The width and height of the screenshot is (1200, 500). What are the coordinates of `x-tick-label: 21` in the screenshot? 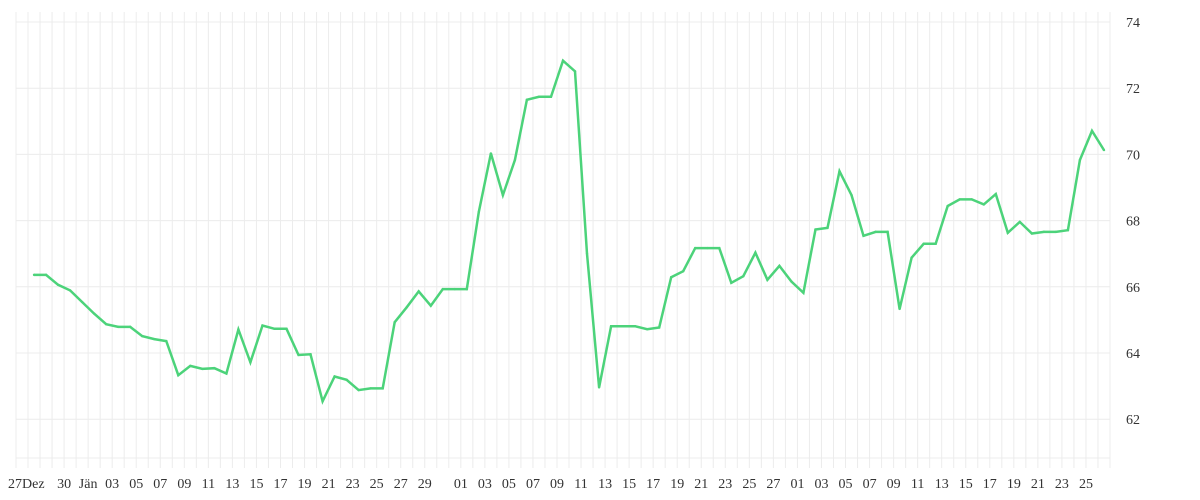 It's located at (329, 484).